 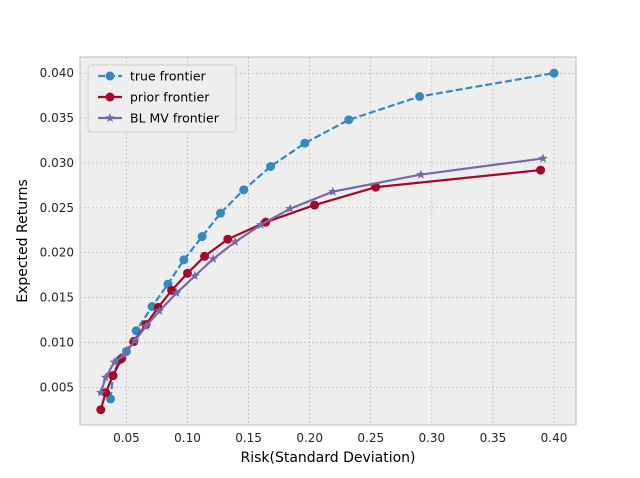 What do you see at coordinates (168, 76) in the screenshot?
I see `legend-label-true-frontier: true frontier` at bounding box center [168, 76].